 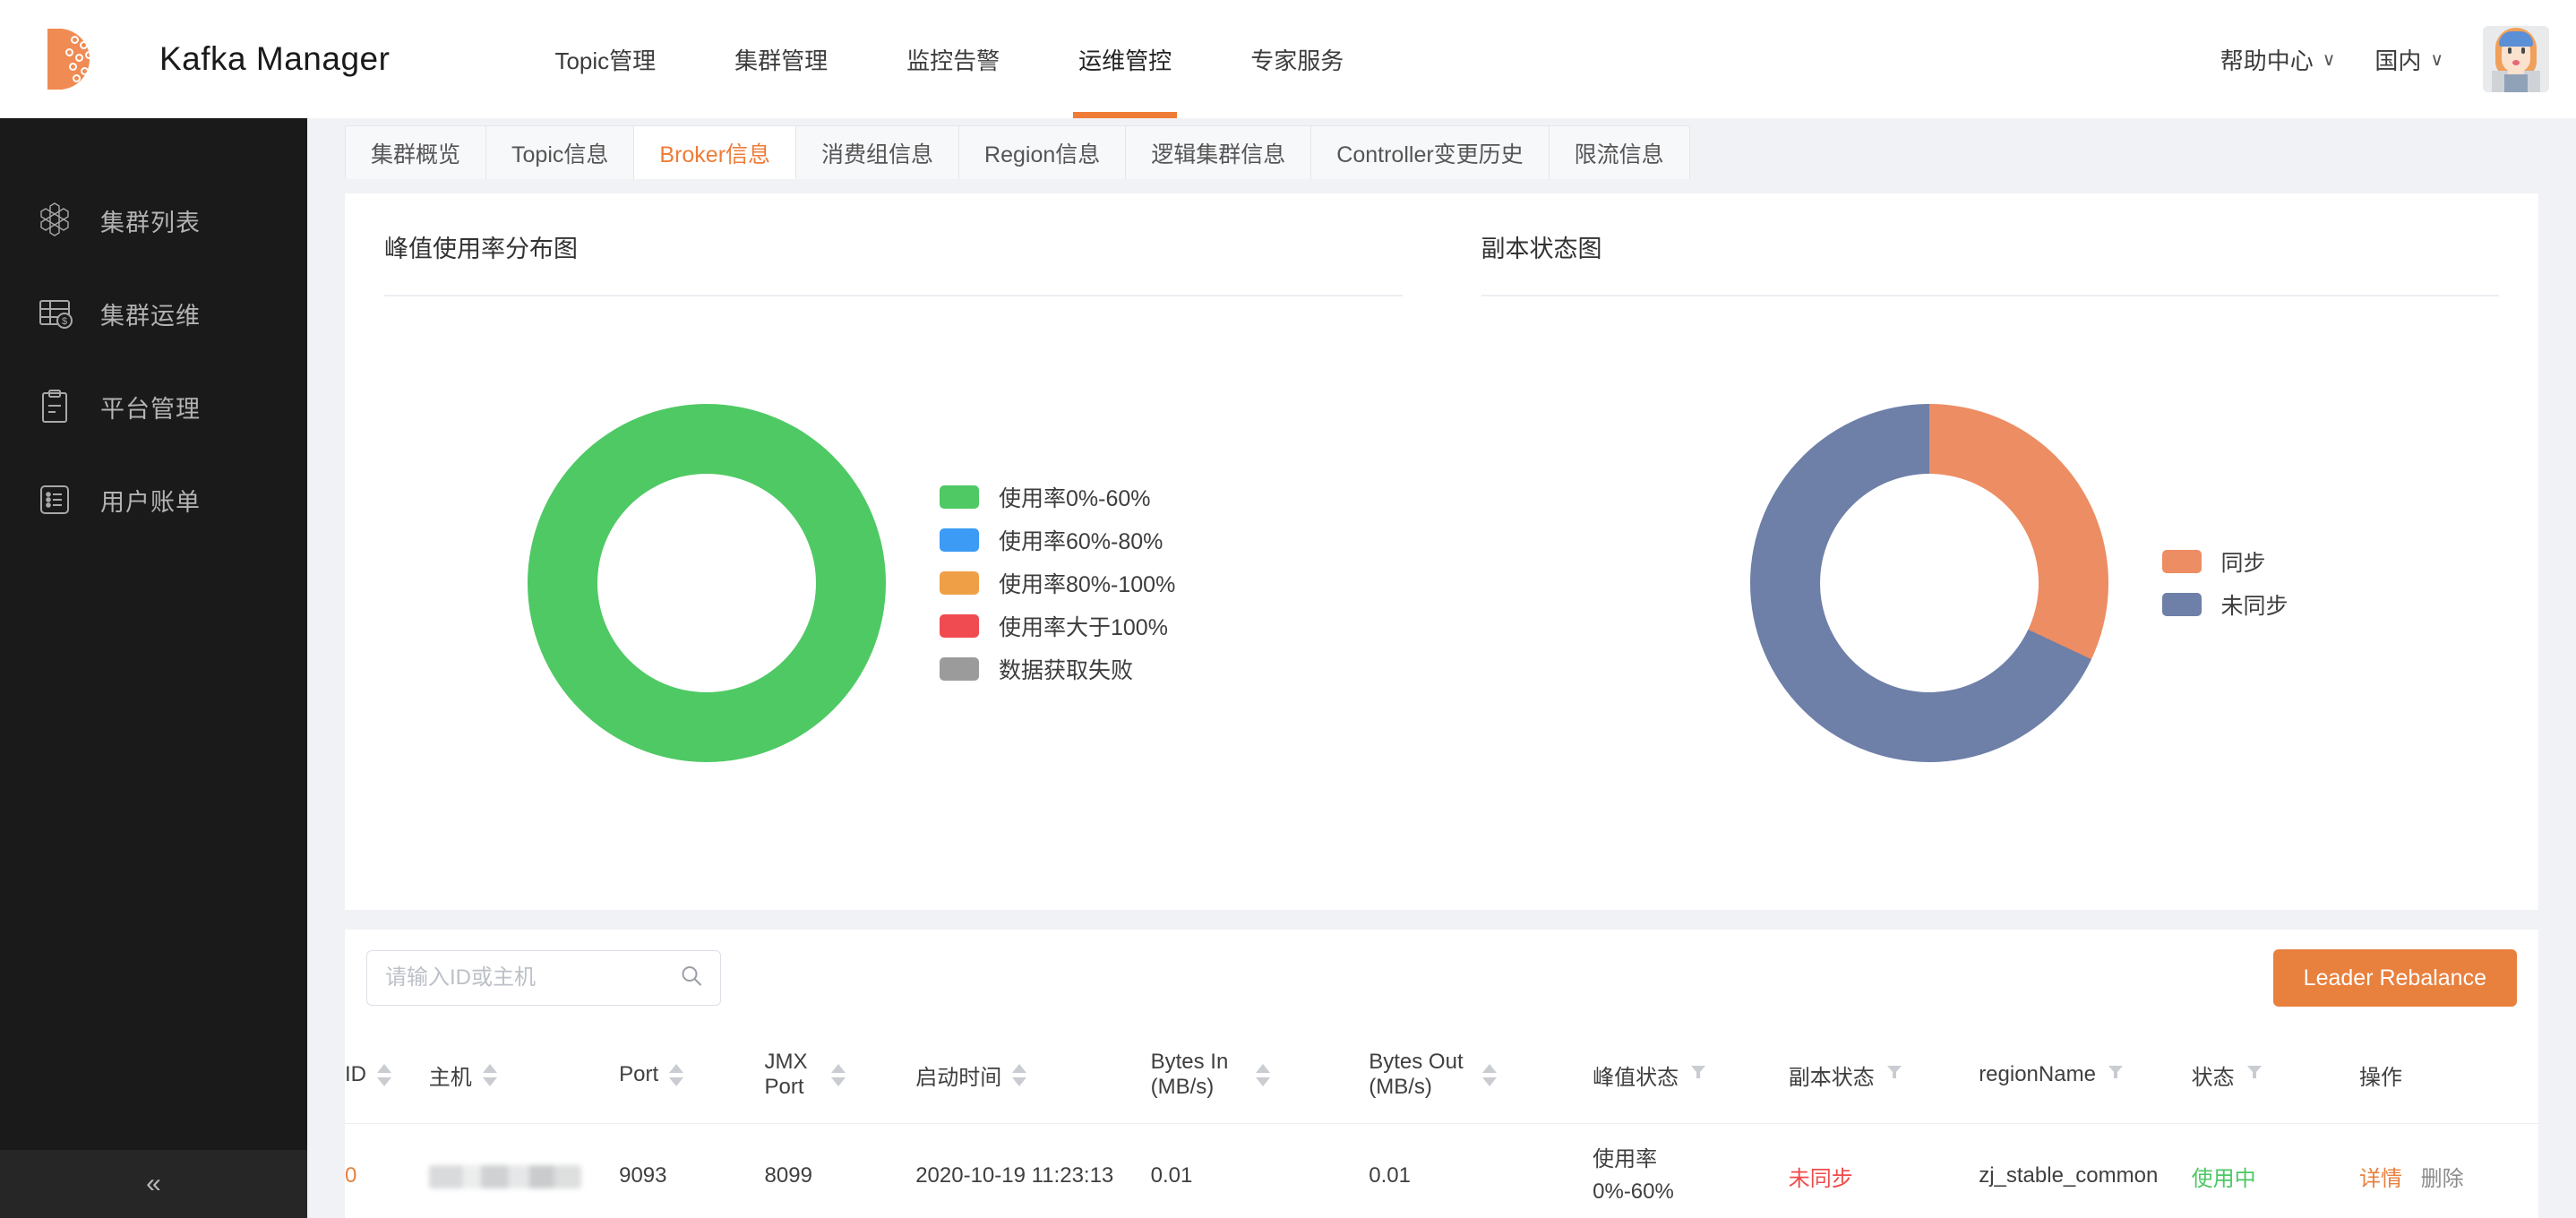 What do you see at coordinates (524, 1075) in the screenshot?
I see `col-host: 主机` at bounding box center [524, 1075].